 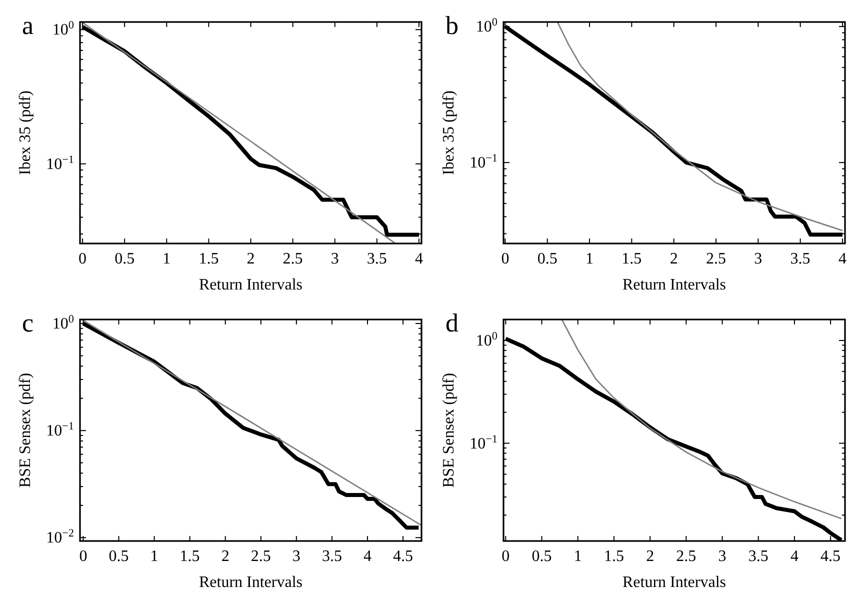 I want to click on chart-title: c, so click(x=28, y=323).